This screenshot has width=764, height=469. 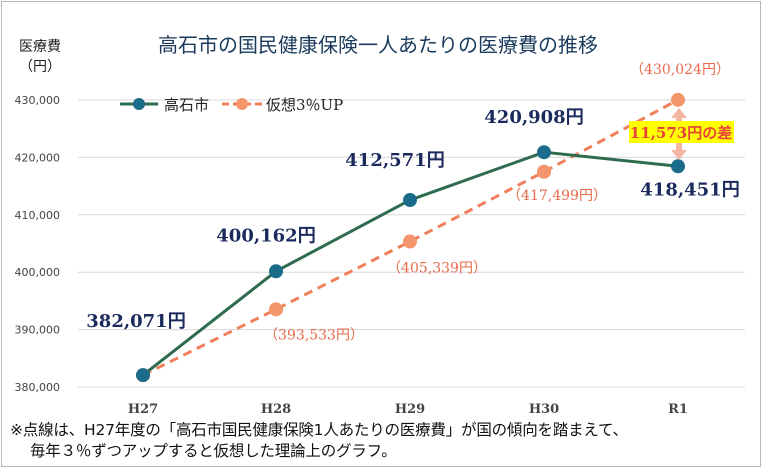 I want to click on legend-label-takaishi: 高石市, so click(x=186, y=105).